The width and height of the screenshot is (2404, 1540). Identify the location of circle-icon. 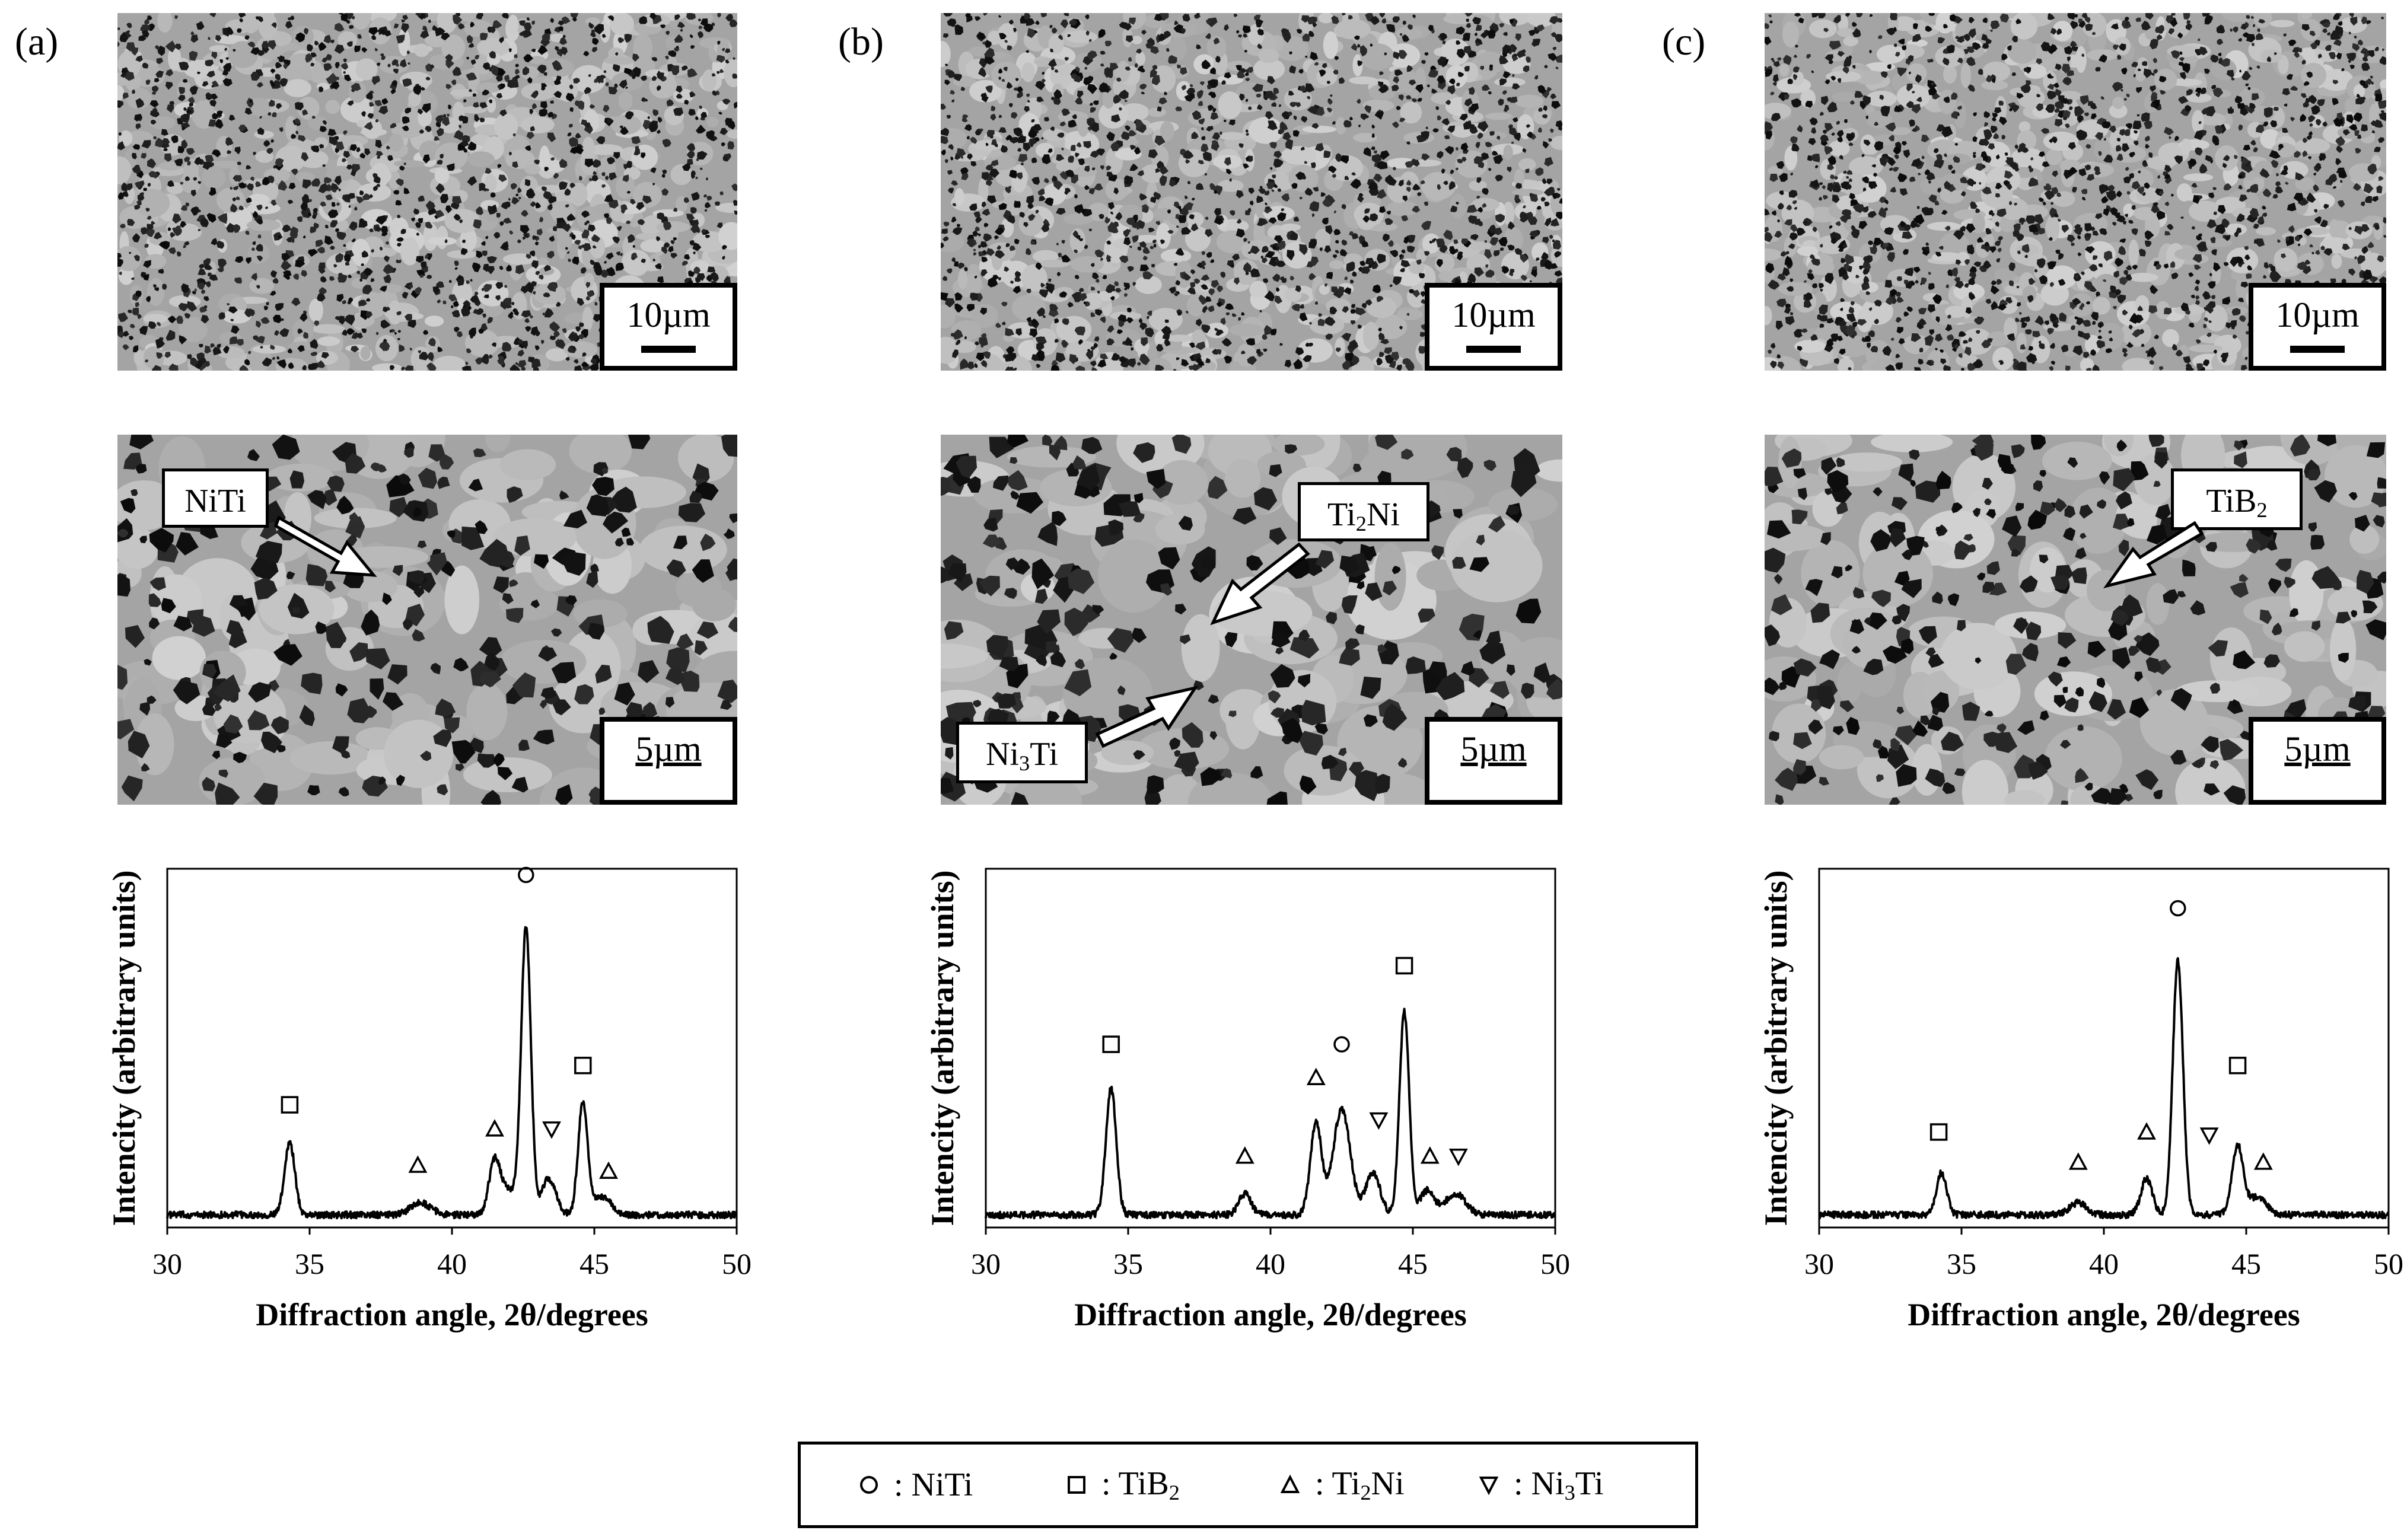
(869, 1485).